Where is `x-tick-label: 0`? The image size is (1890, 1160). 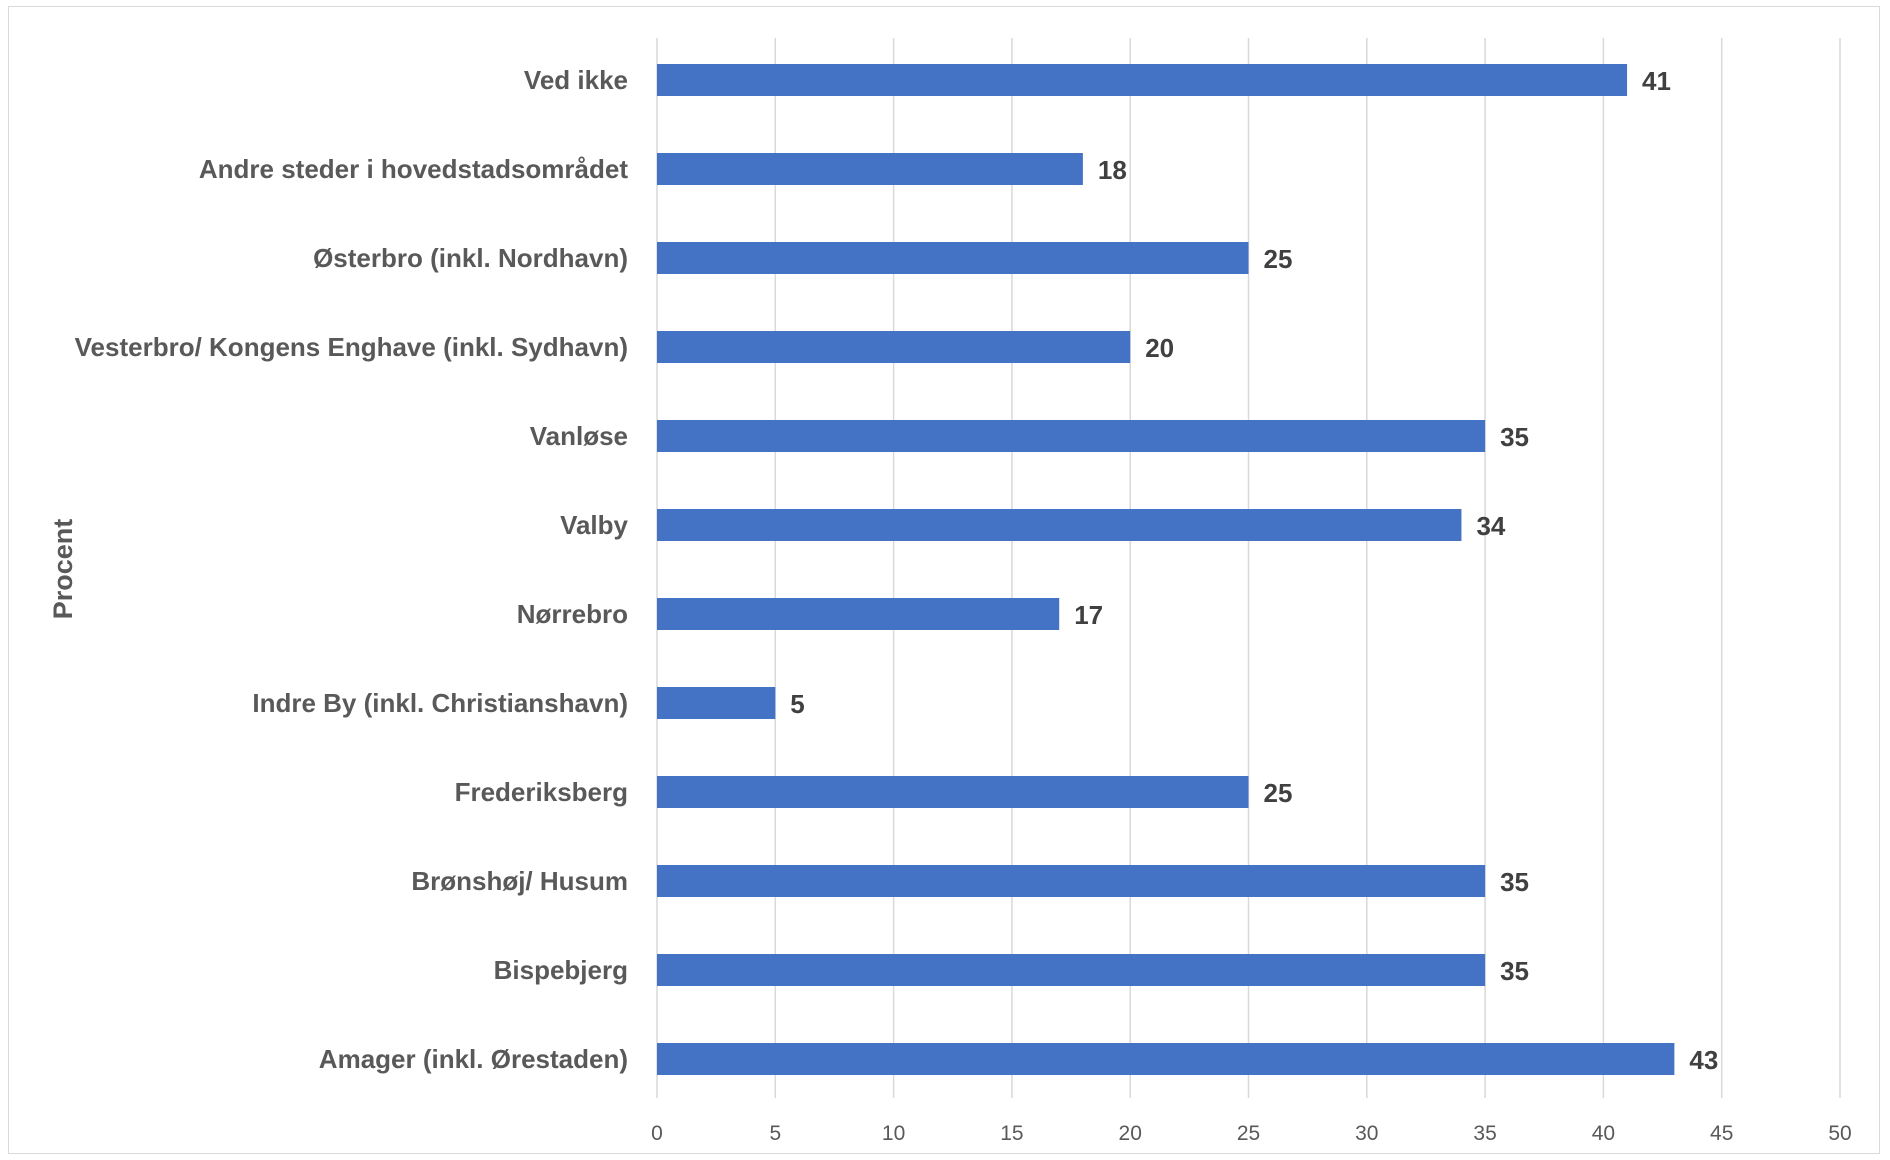
x-tick-label: 0 is located at coordinates (657, 1133).